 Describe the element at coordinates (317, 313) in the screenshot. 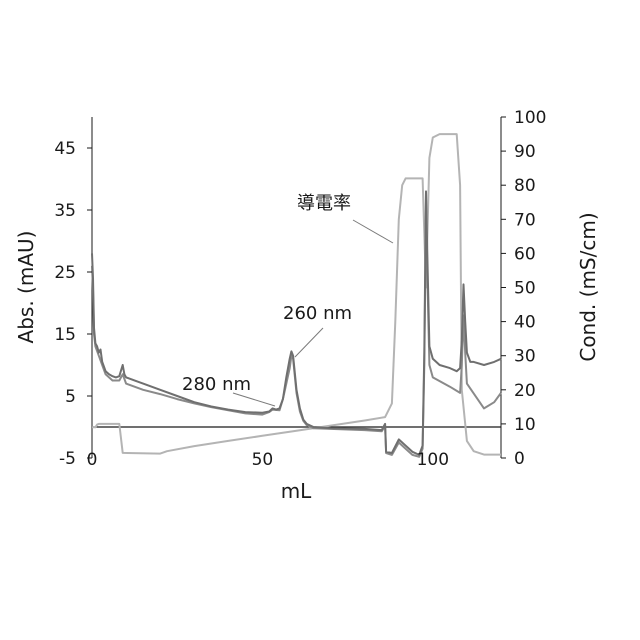

I see `annotation-label-260: 260 nm` at that location.